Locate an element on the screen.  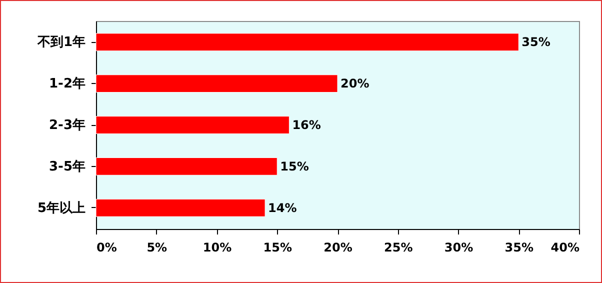
x-tick-label: 40% is located at coordinates (565, 247).